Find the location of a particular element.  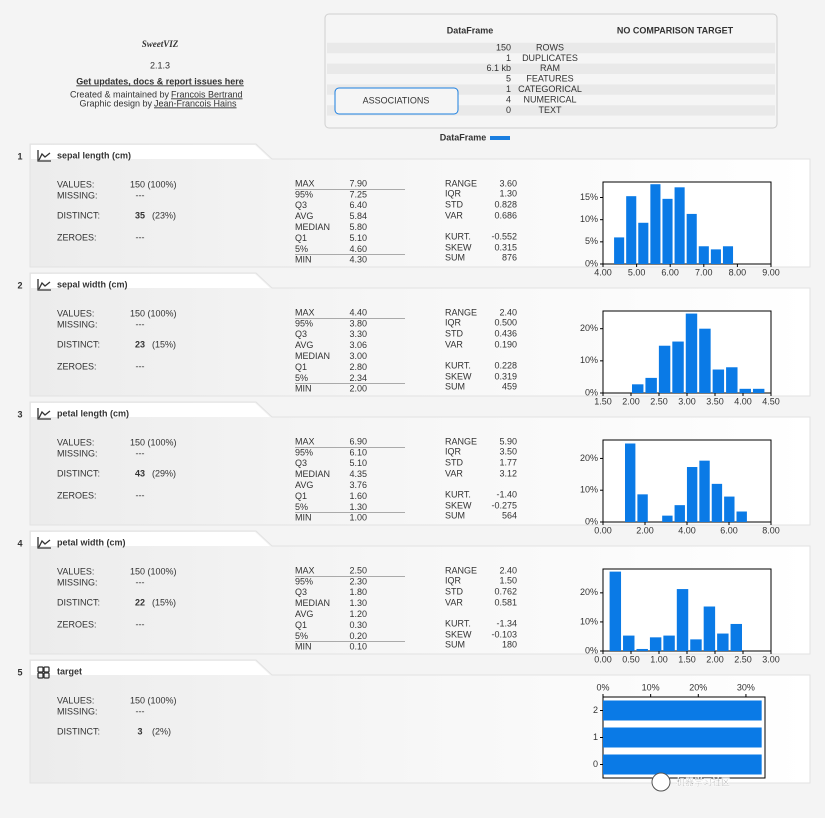

docs-link: Get updates, docs & report issues here is located at coordinates (160, 81).